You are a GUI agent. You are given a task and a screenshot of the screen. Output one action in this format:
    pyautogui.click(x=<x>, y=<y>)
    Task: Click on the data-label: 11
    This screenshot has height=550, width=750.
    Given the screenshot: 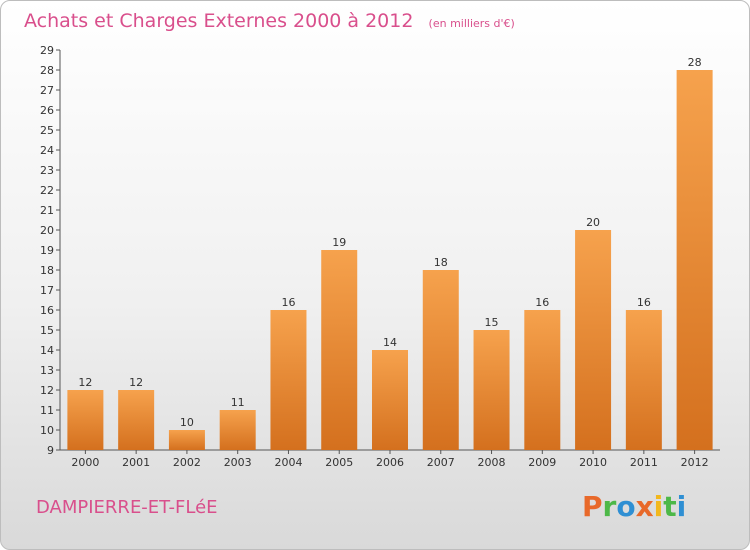 What is the action you would take?
    pyautogui.click(x=238, y=402)
    